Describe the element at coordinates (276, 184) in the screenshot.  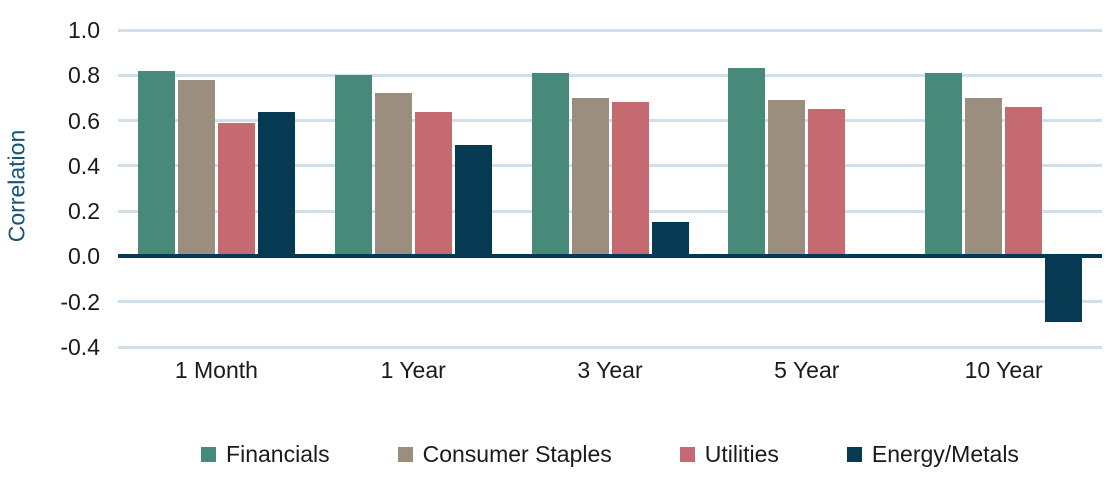
I see `bar-energy-metals-1-month` at that location.